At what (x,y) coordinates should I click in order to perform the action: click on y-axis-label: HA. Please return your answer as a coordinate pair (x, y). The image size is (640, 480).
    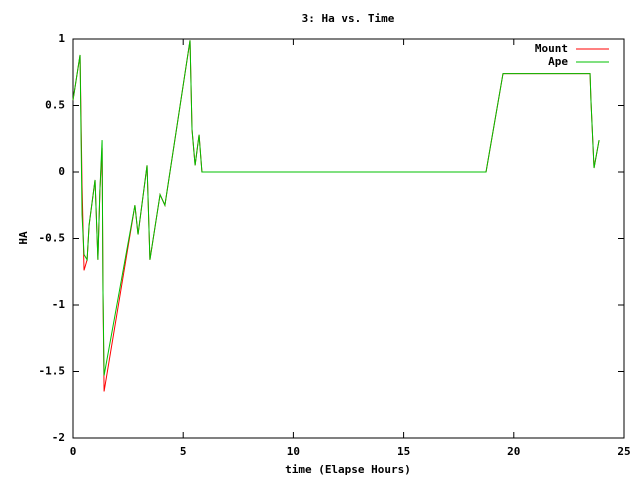
    Looking at the image, I should click on (23, 238).